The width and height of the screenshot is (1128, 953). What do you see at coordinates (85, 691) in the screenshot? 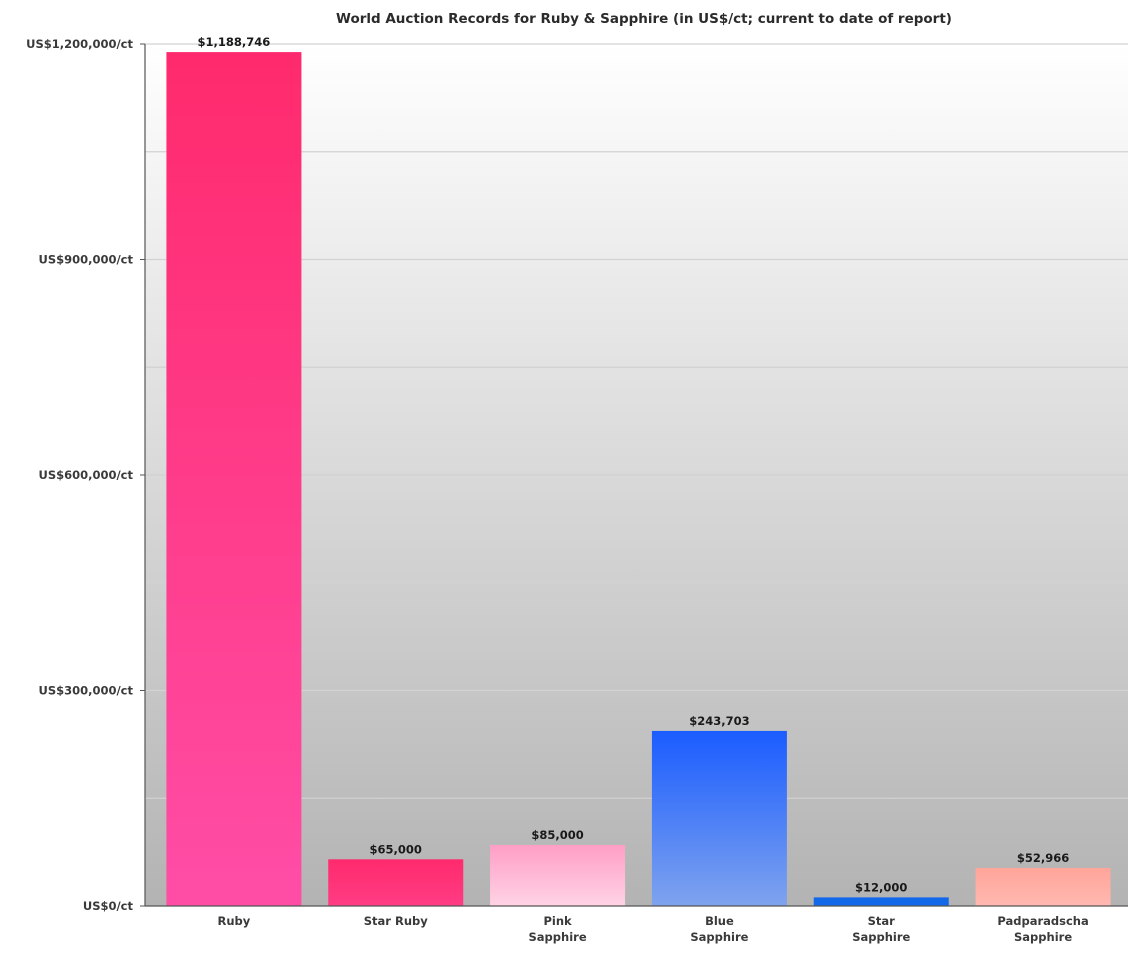
I see `y-tick-label: US$300,000/ct` at bounding box center [85, 691].